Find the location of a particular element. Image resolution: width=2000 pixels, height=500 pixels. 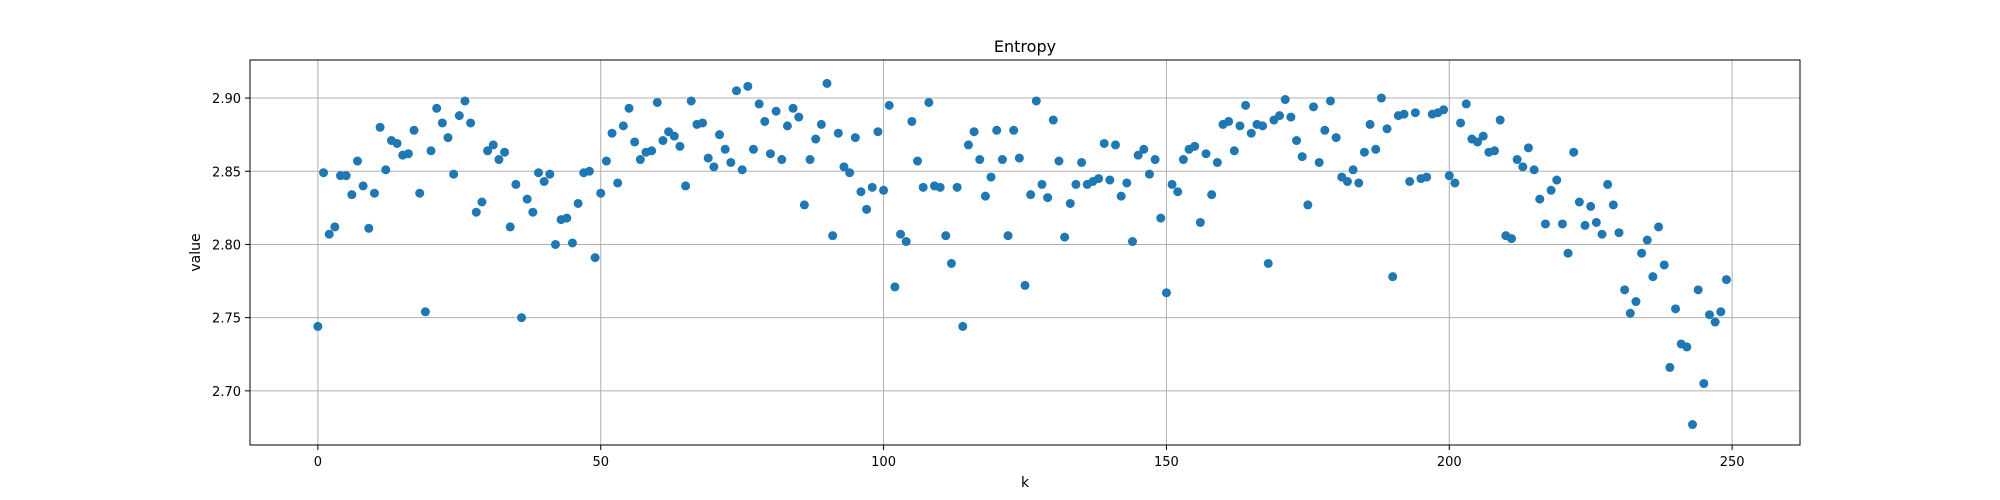

y-tick-label: 2.70 is located at coordinates (226, 392).